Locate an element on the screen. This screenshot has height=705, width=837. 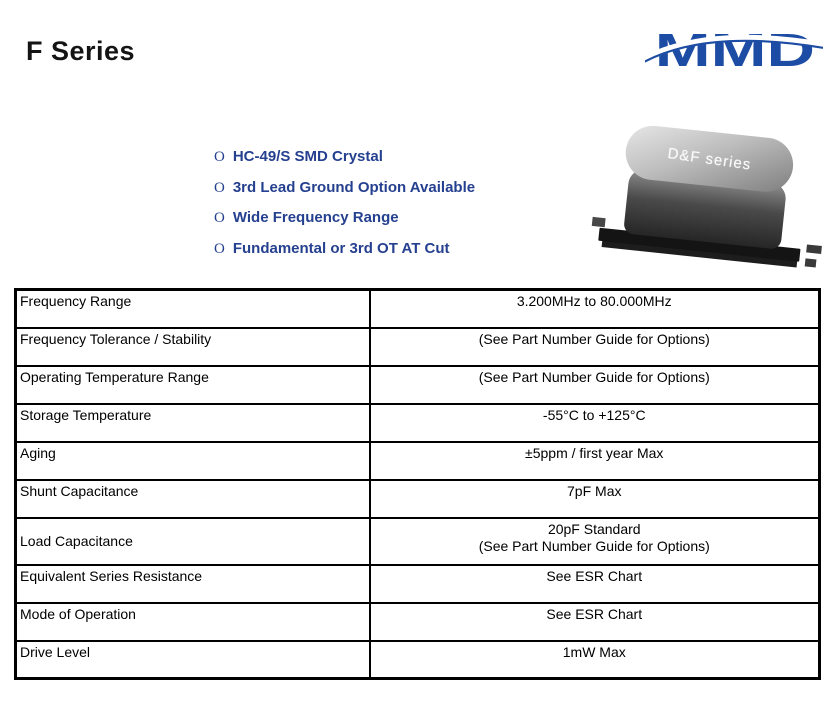
logo-swoosh-cut is located at coordinates (734, 48).